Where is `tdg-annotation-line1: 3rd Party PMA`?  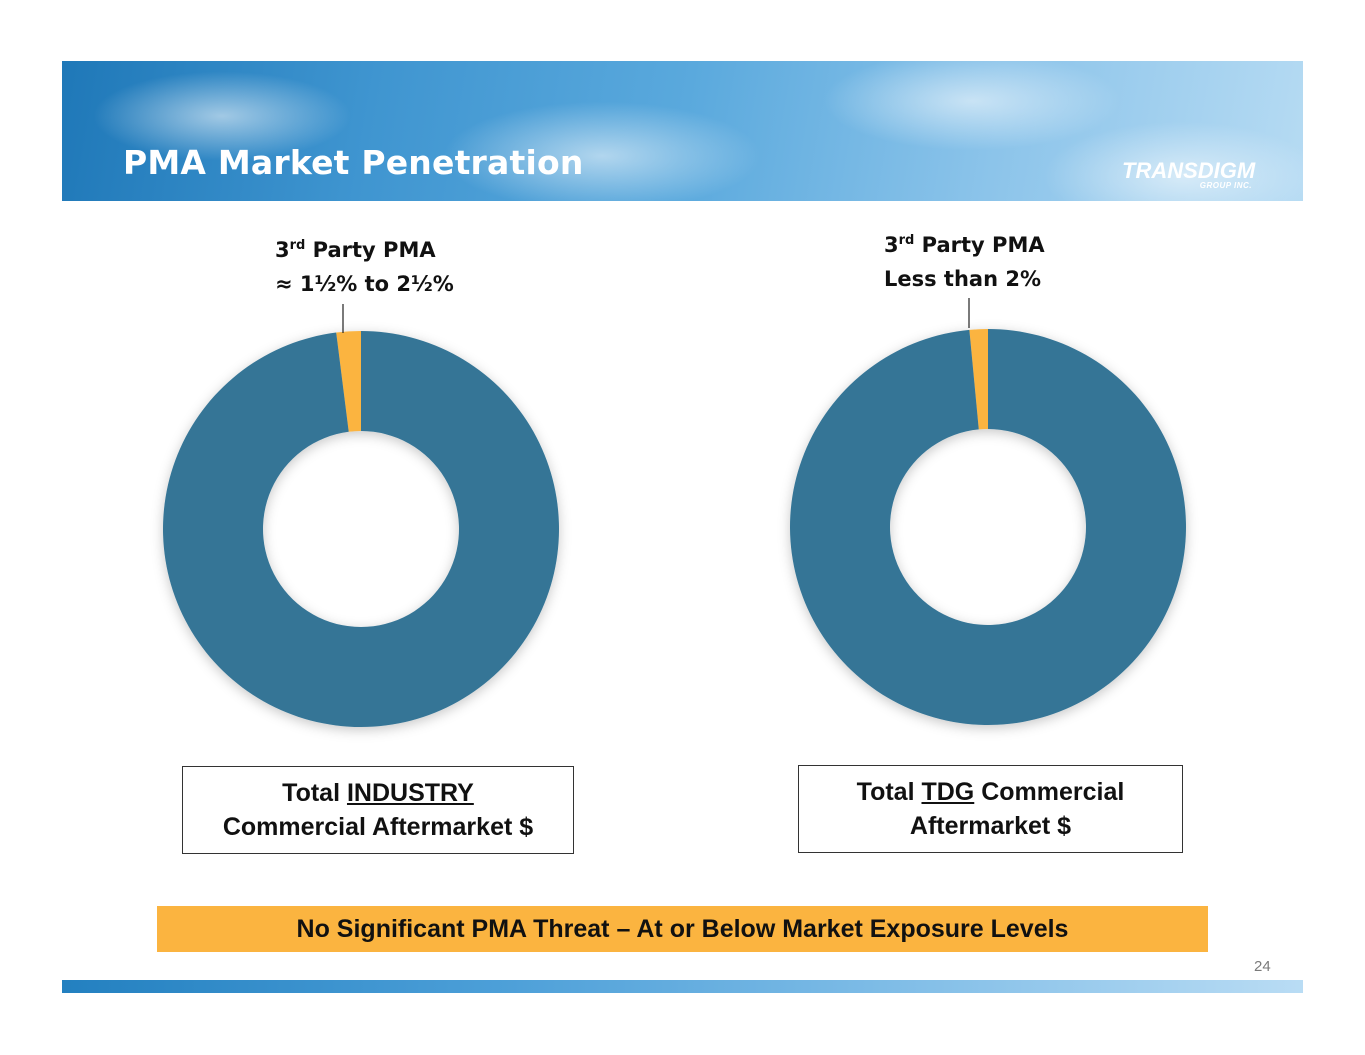 tdg-annotation-line1: 3rd Party PMA is located at coordinates (964, 245).